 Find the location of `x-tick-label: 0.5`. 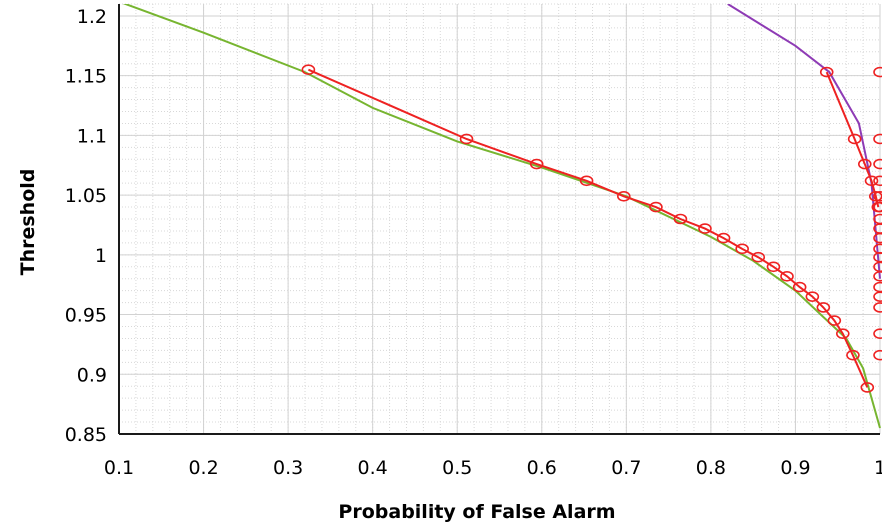

x-tick-label: 0.5 is located at coordinates (457, 468).